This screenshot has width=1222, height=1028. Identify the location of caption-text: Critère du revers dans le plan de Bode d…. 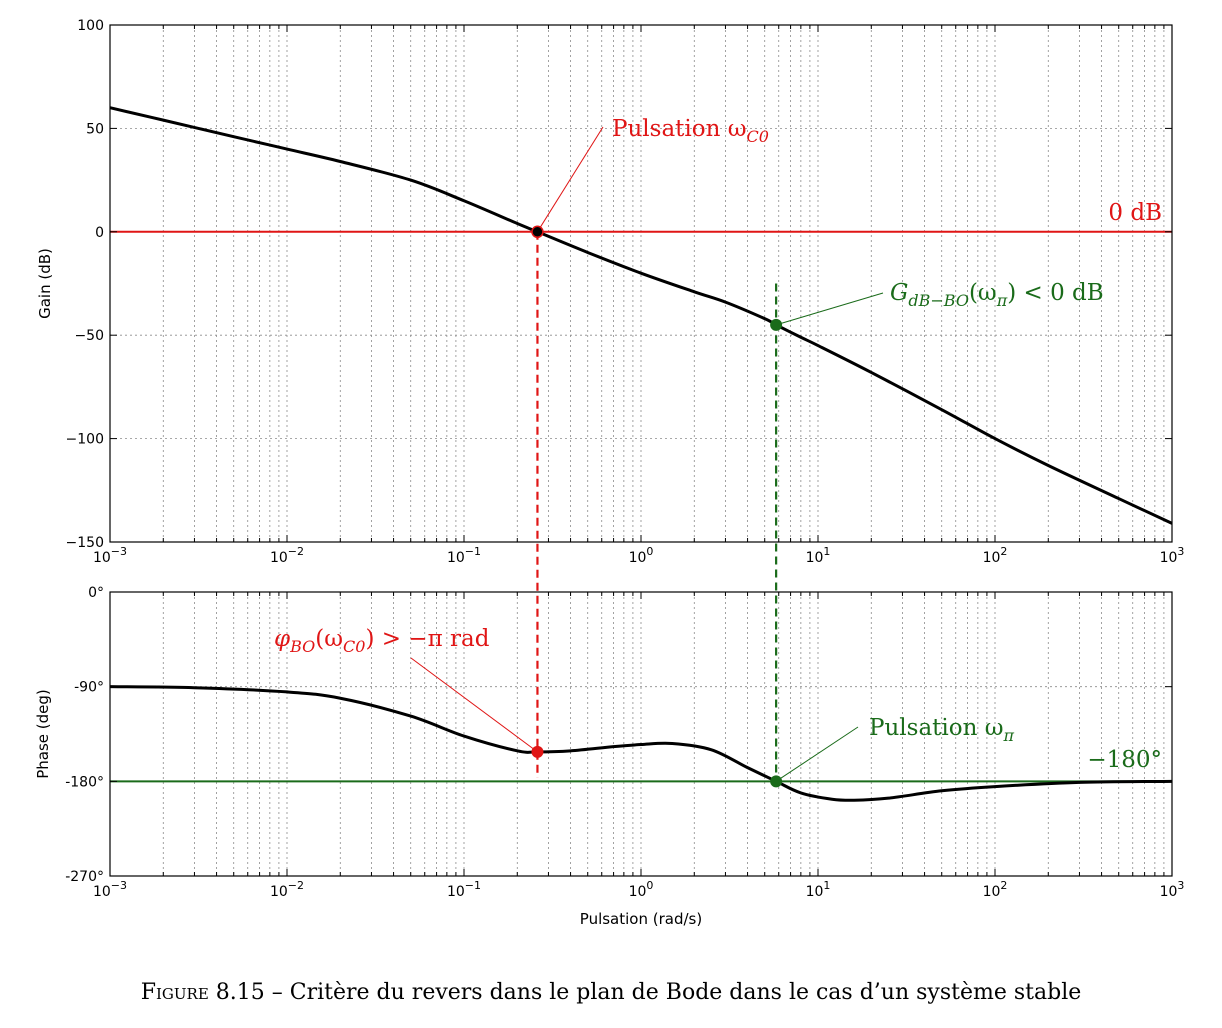
(685, 992).